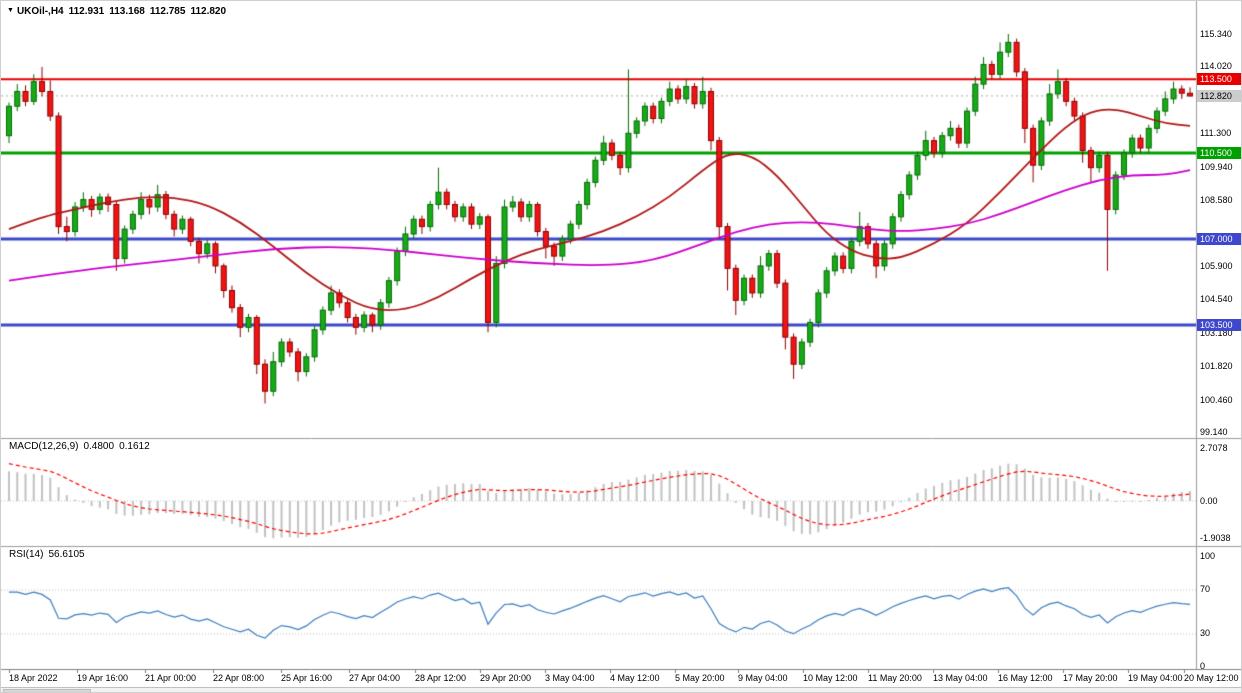 The width and height of the screenshot is (1242, 693). I want to click on price-tick-label: 104.540, so click(1216, 299).